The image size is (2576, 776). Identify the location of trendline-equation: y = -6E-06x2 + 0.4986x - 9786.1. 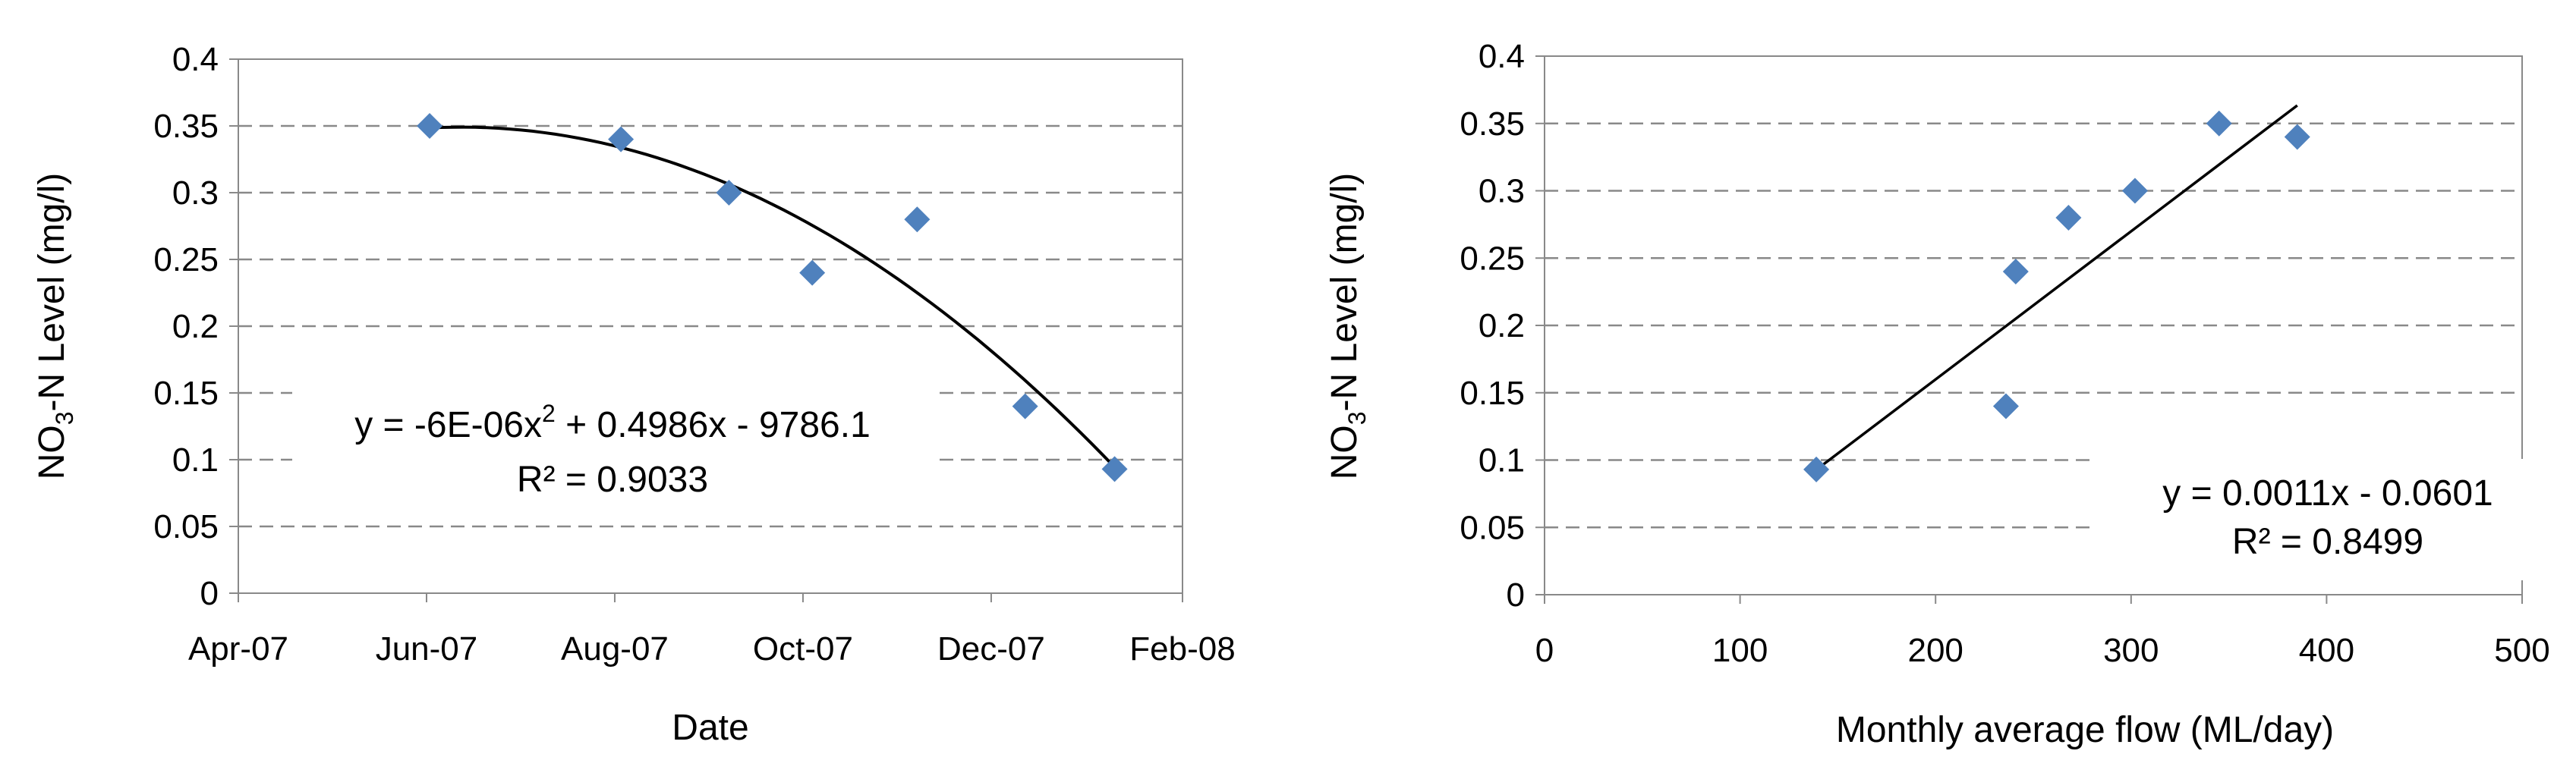
(612, 423).